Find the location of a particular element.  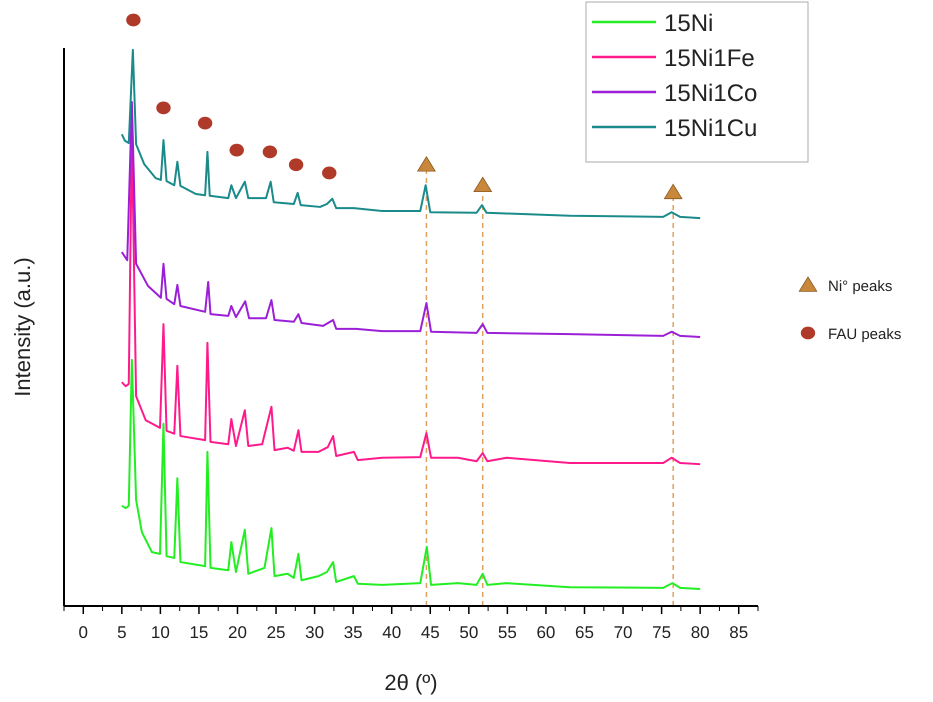

x-axis-title: 2θ (º) is located at coordinates (411, 682).